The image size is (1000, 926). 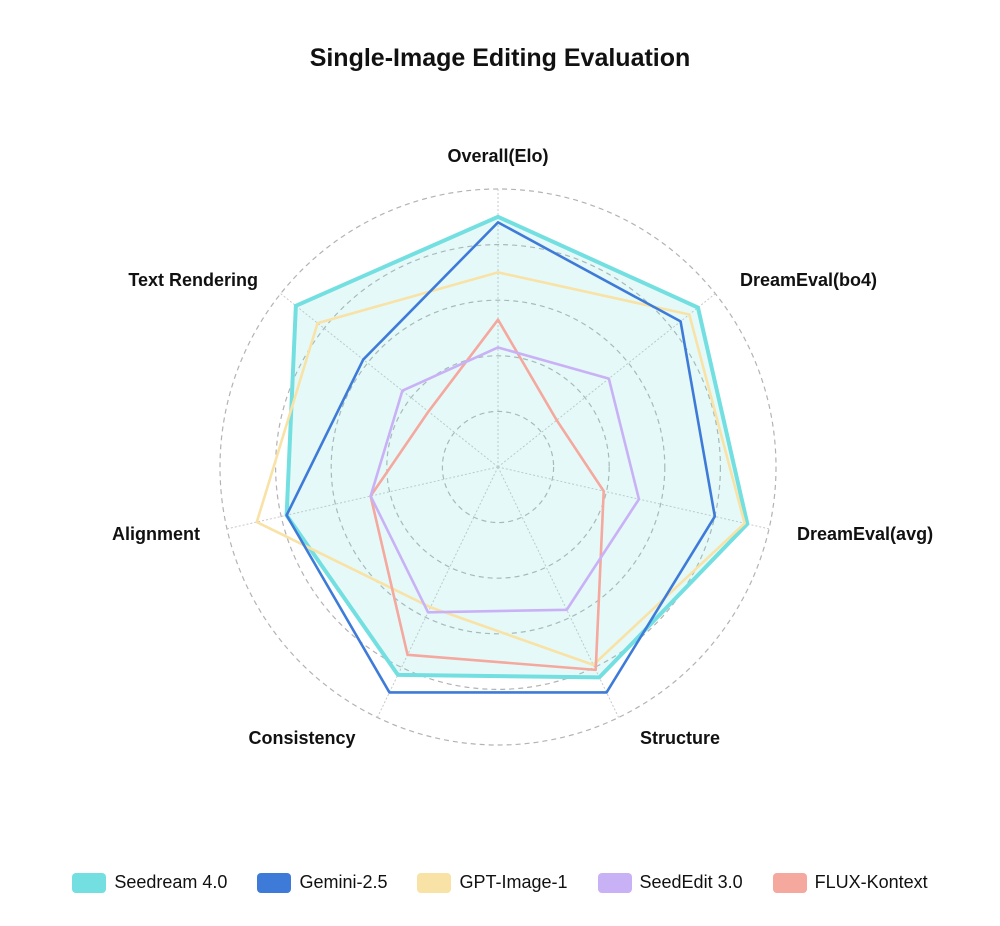 I want to click on axis-label-5: Alignment, so click(x=156, y=534).